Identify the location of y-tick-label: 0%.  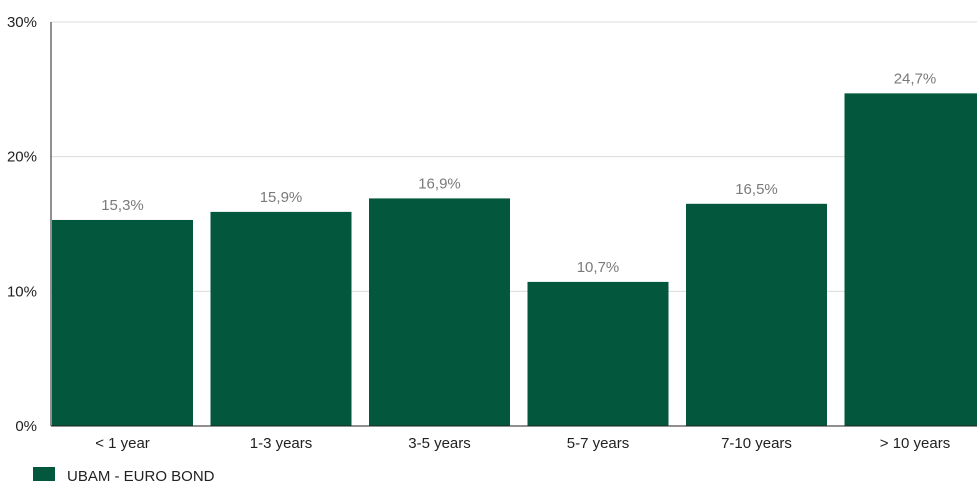
(26, 426).